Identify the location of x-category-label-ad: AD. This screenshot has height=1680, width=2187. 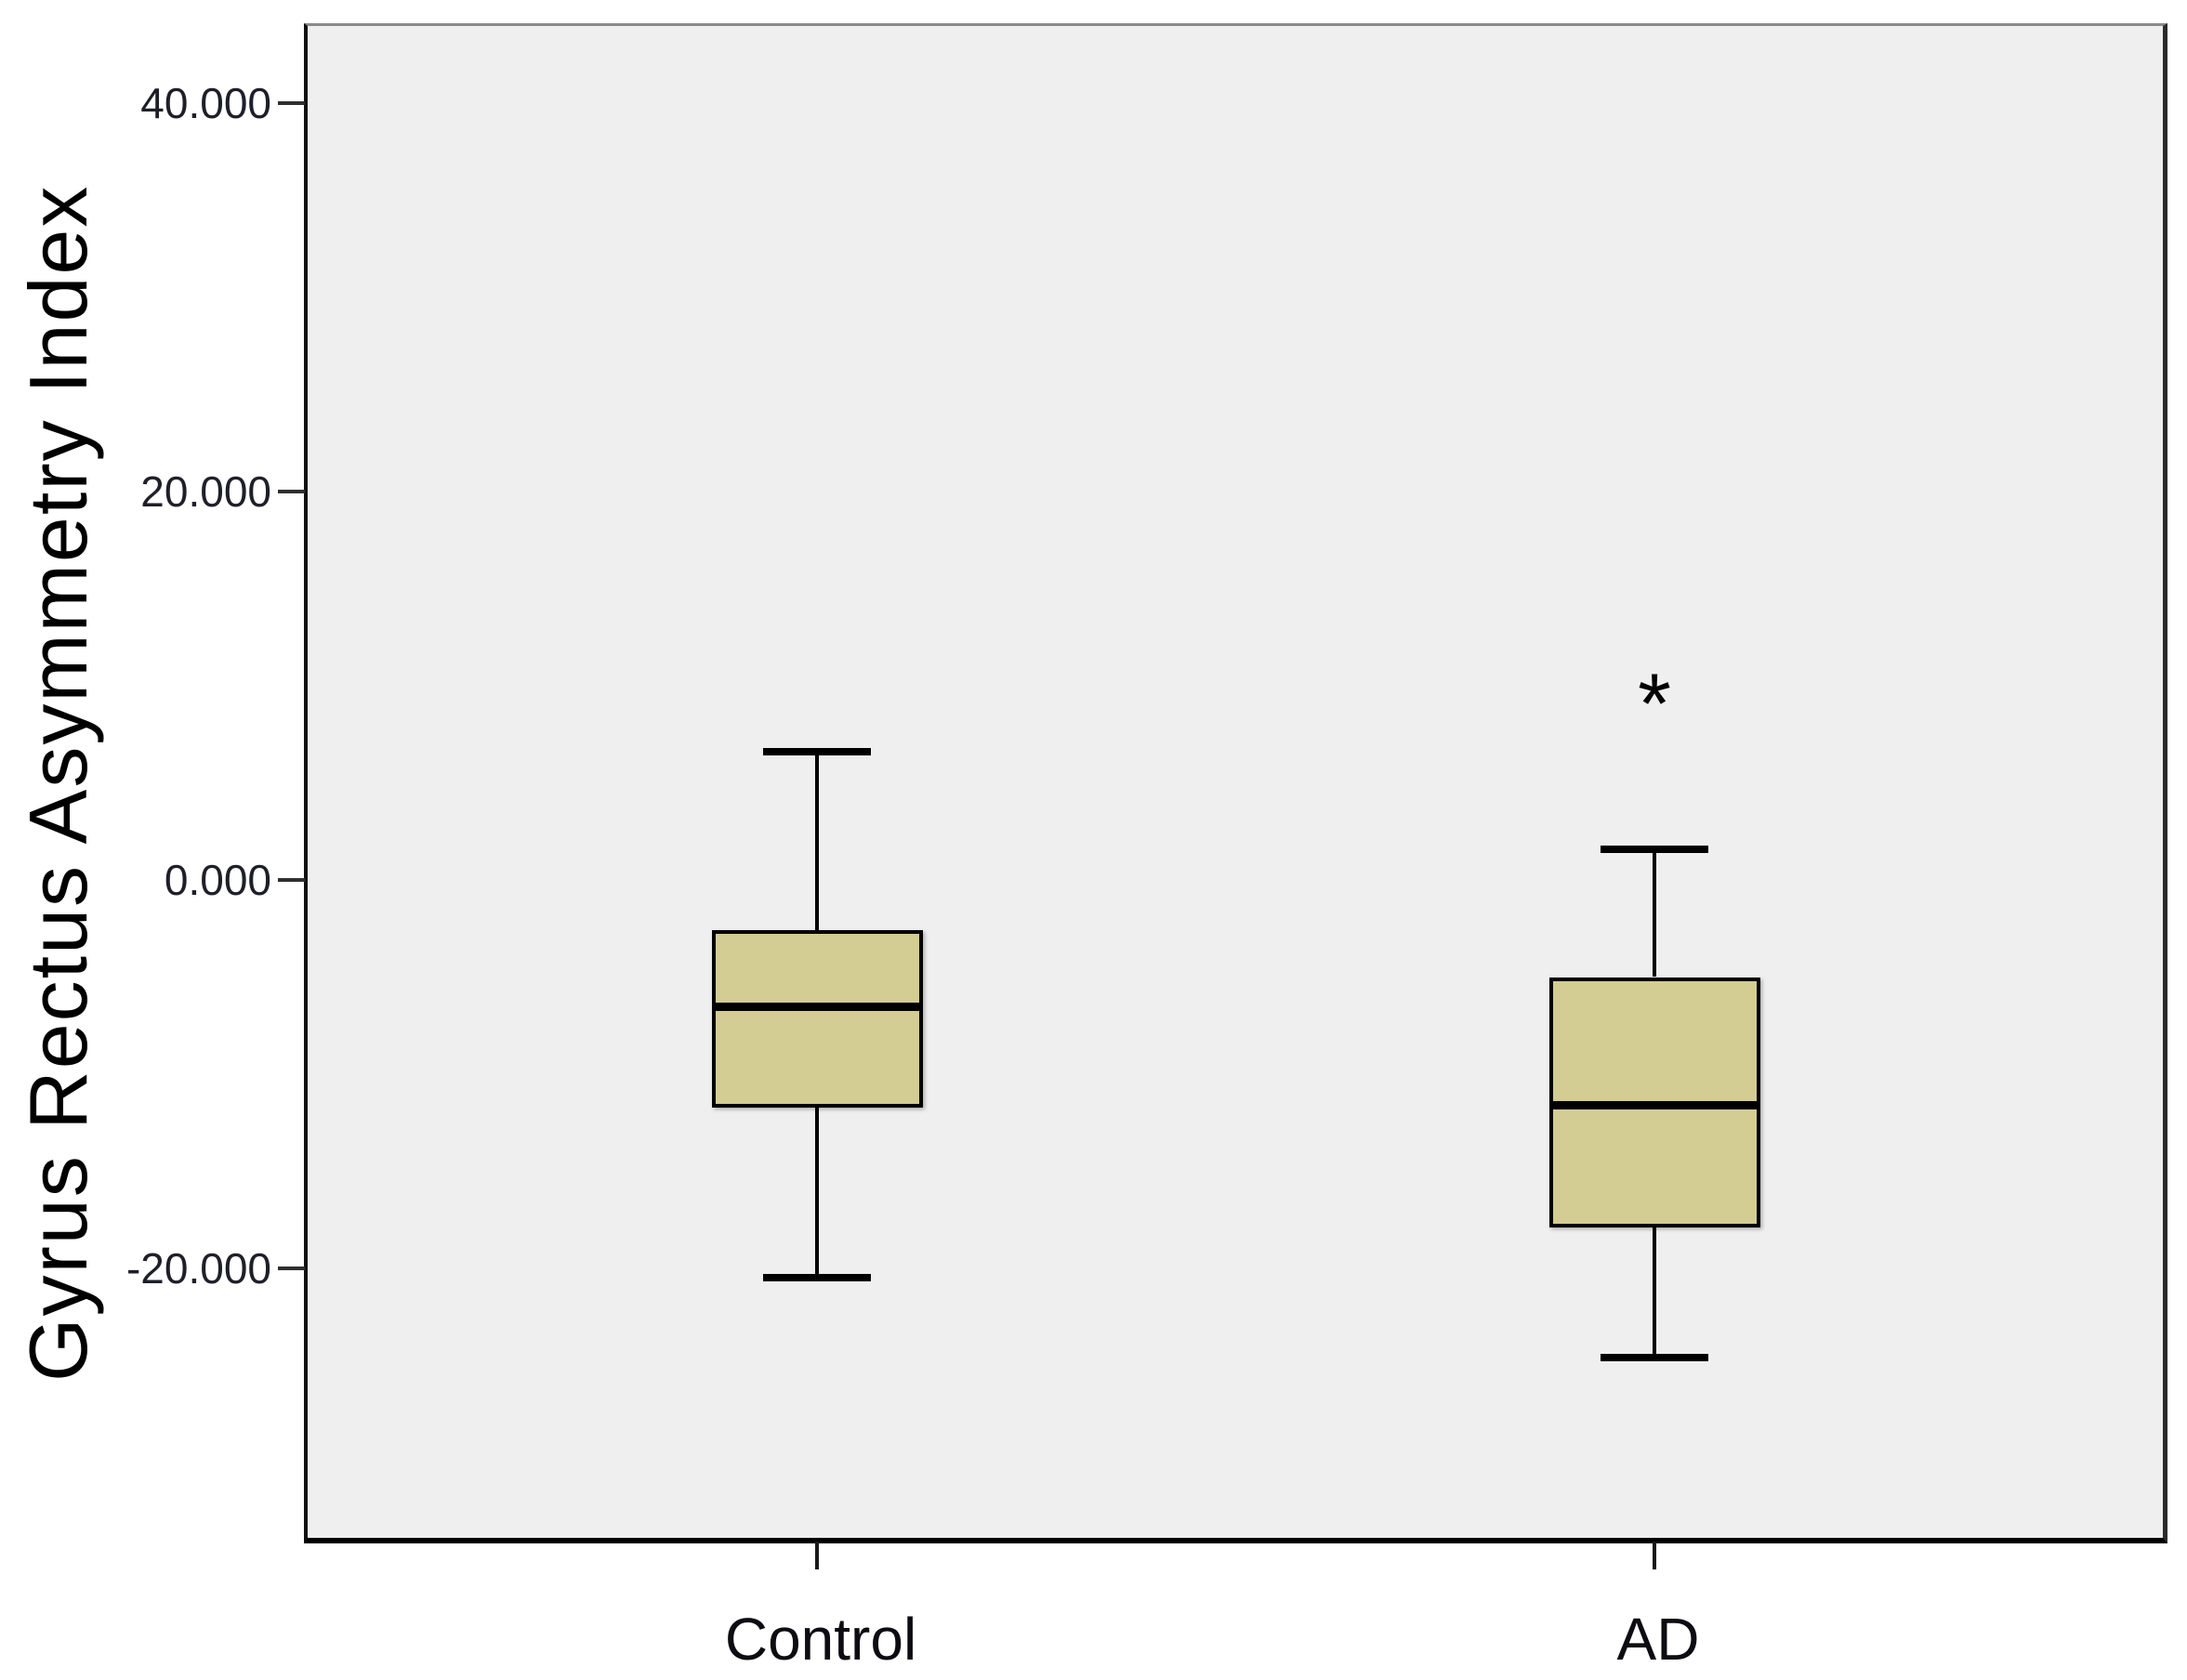
(1658, 1639).